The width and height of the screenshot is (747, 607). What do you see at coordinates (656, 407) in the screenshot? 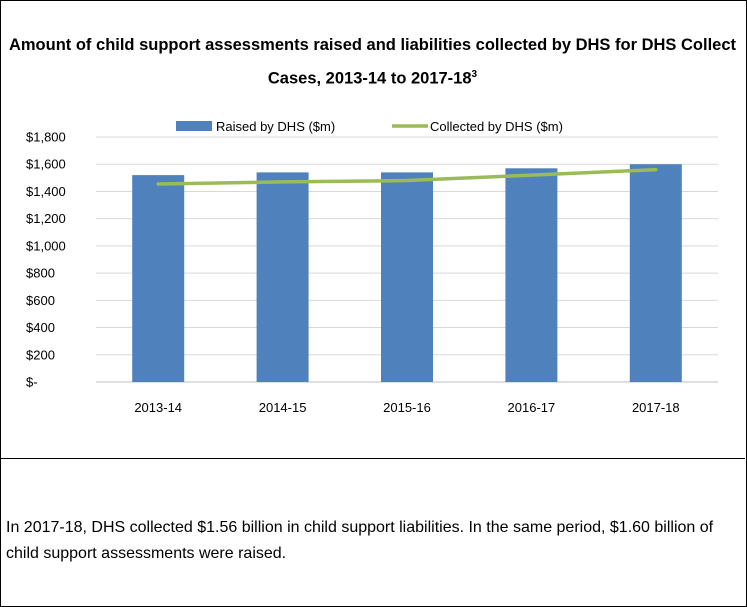
I see `x-tick-label: 2017-18` at bounding box center [656, 407].